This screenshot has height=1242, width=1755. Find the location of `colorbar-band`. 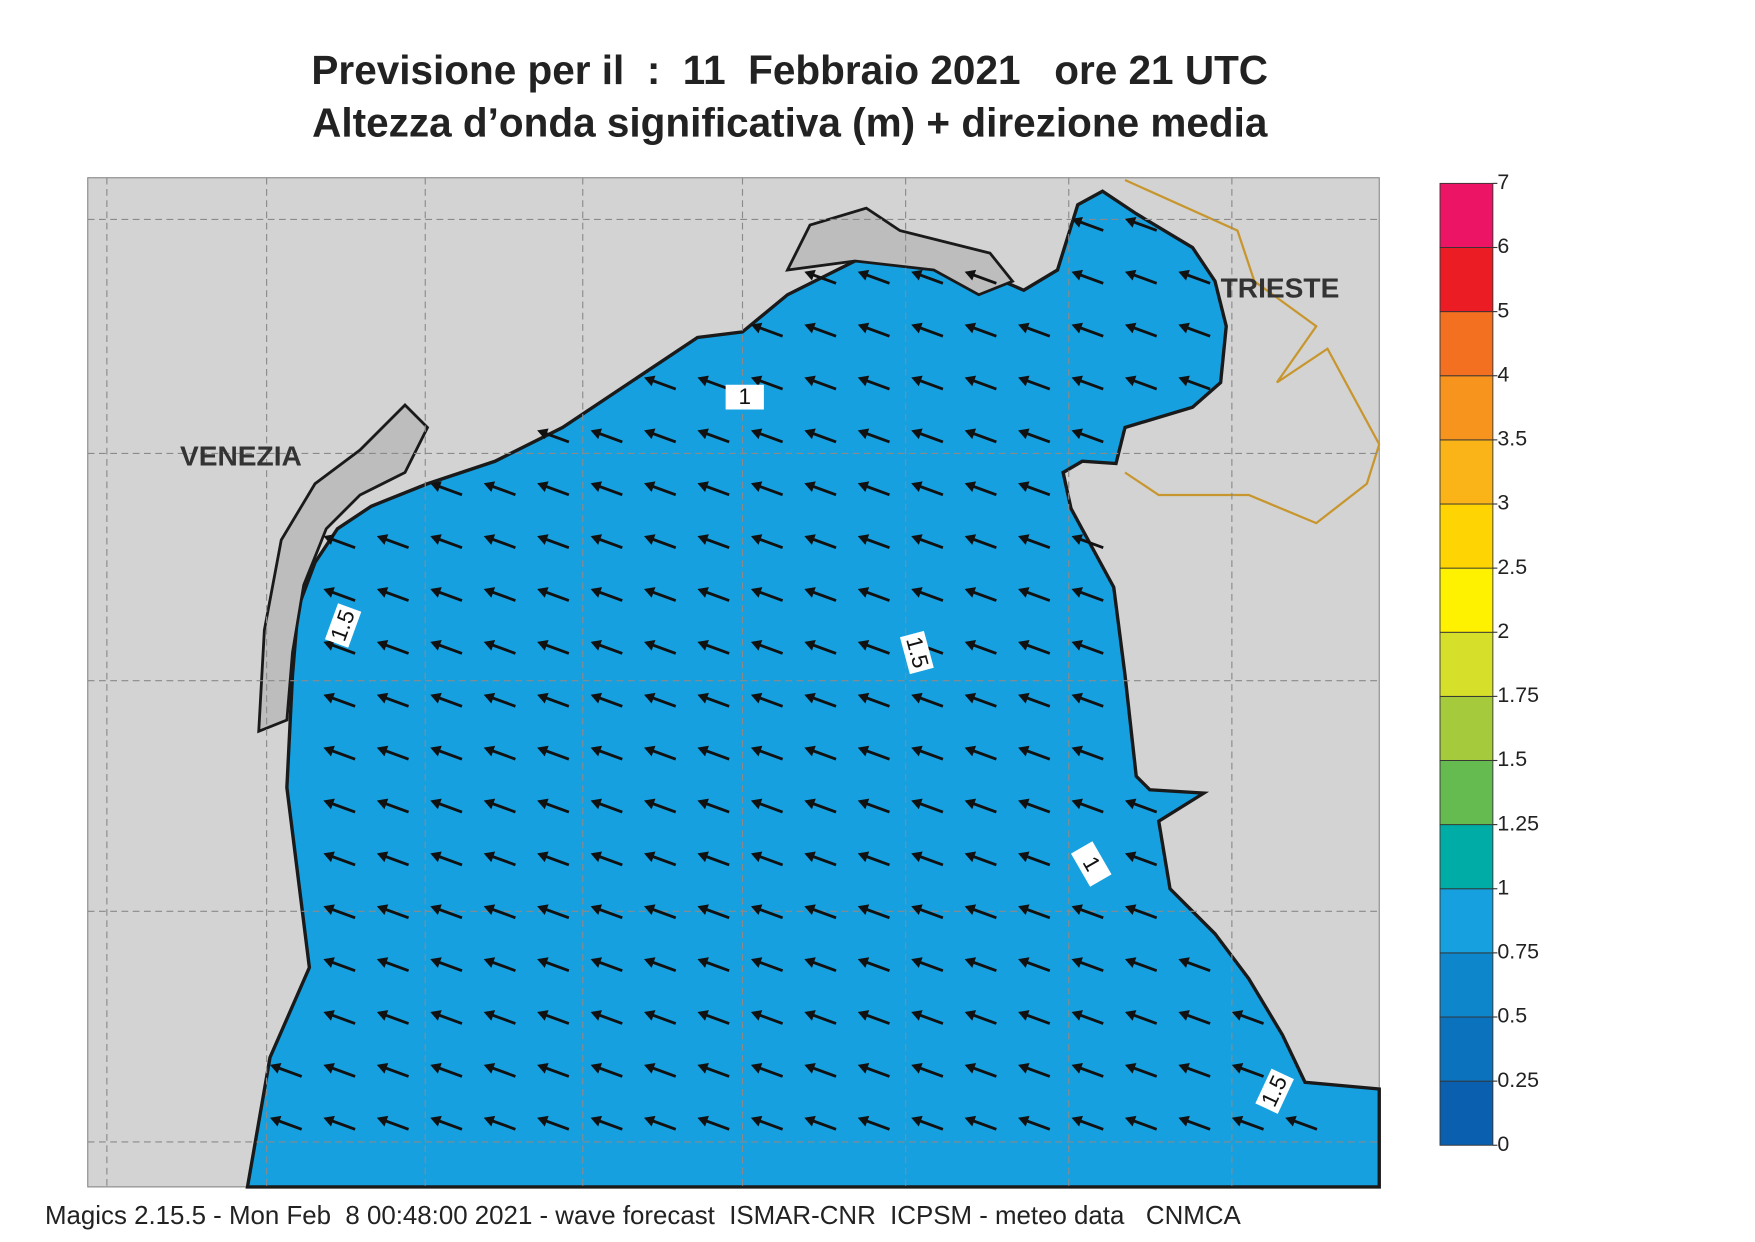

colorbar-band is located at coordinates (1466, 728).